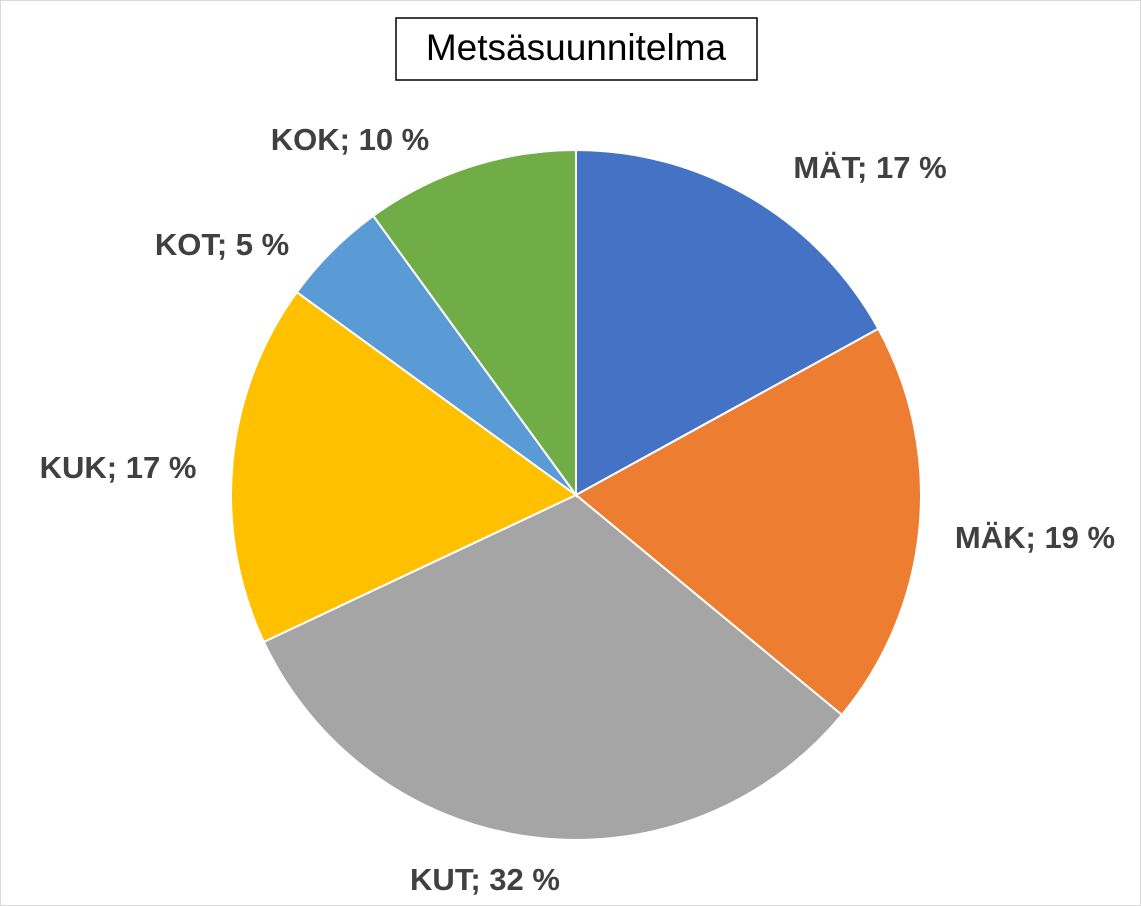 This screenshot has height=906, width=1141. What do you see at coordinates (306, 139) in the screenshot?
I see `label-category: KOK` at bounding box center [306, 139].